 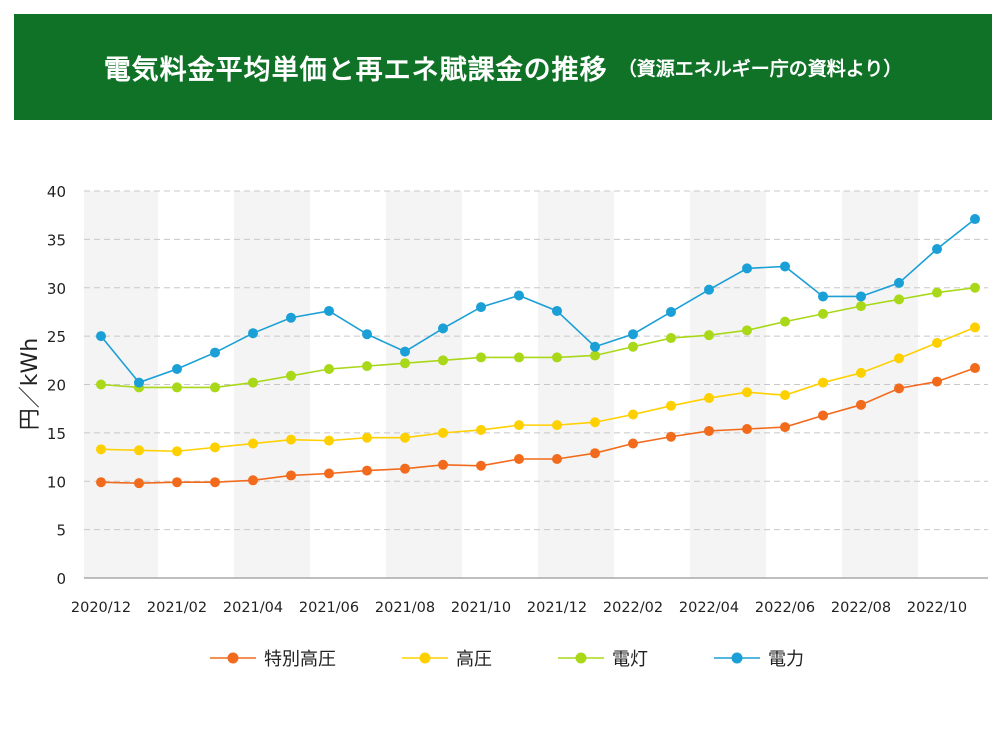 I want to click on legend-label: 高圧, so click(x=474, y=659).